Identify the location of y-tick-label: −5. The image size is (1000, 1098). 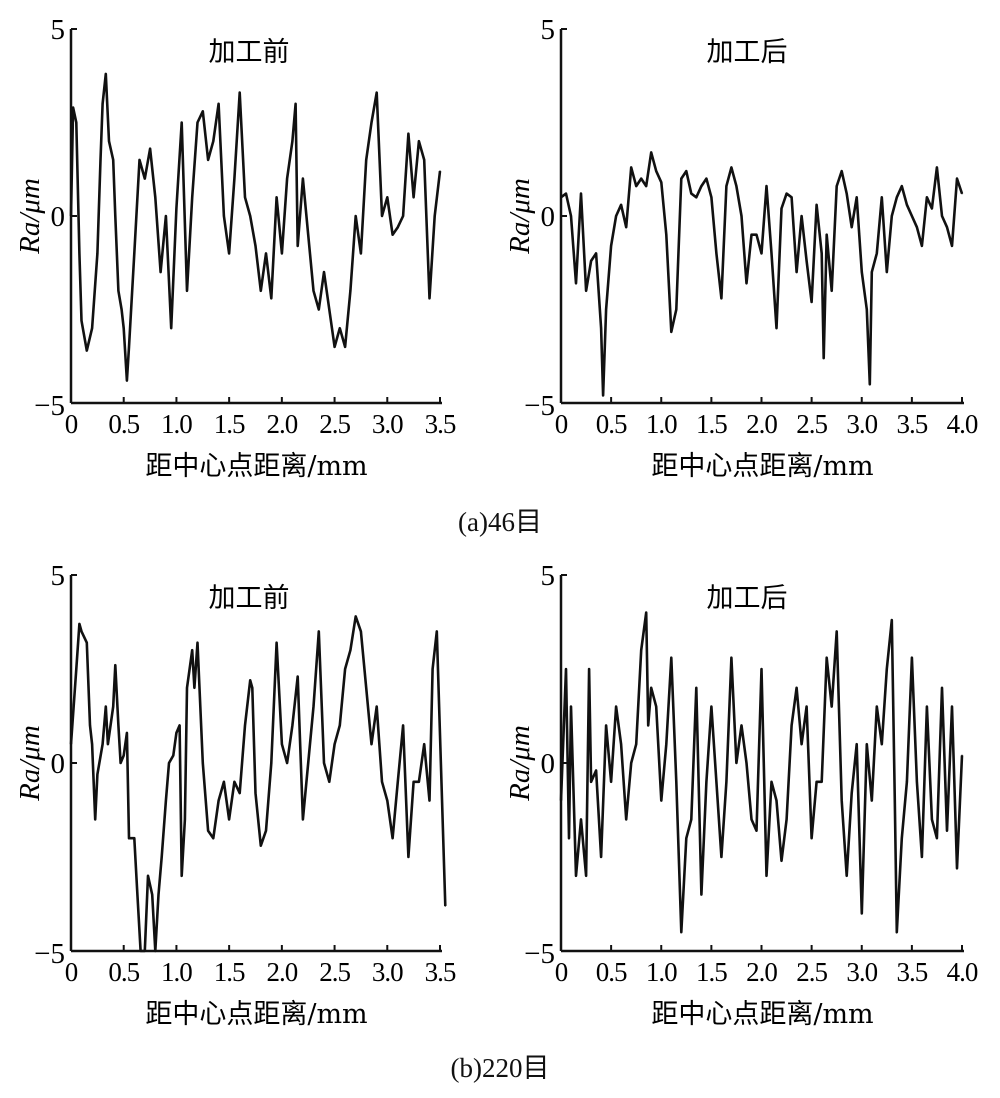
(49, 954).